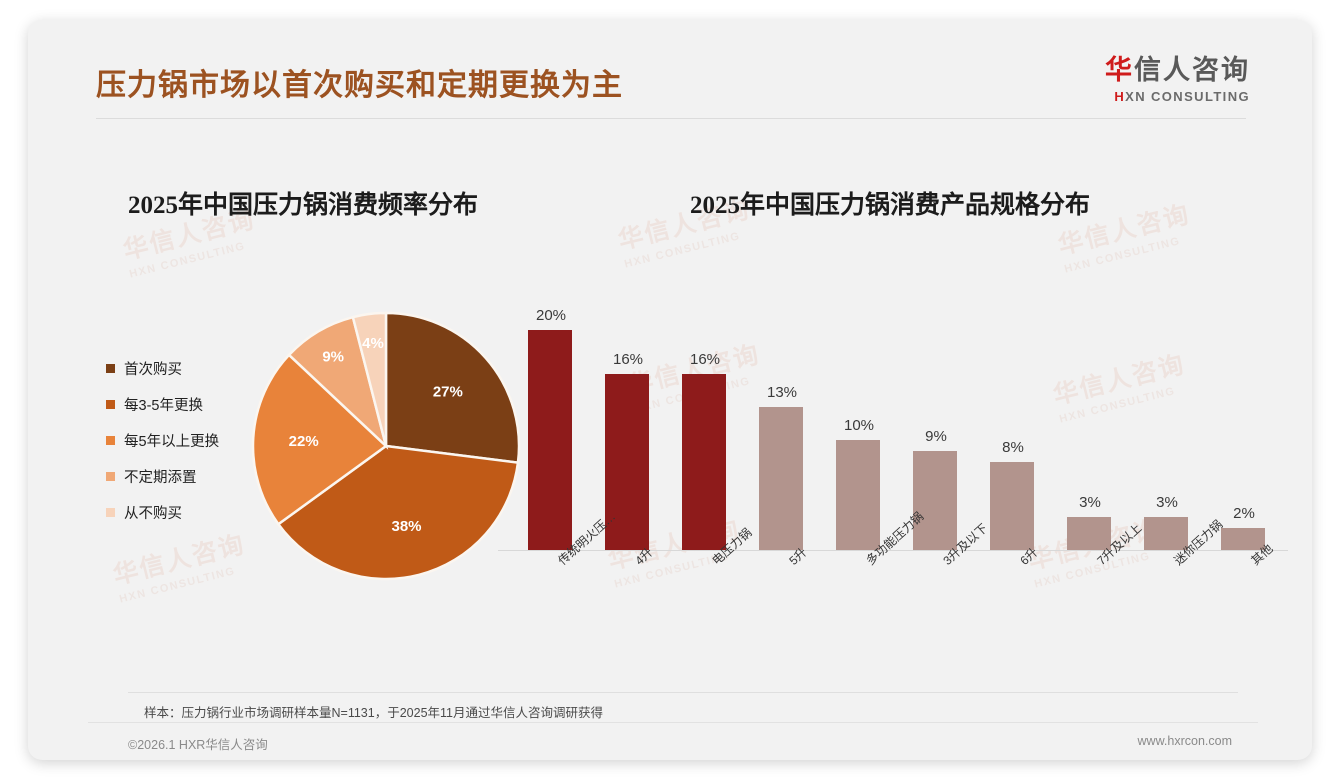  I want to click on pie-slice-value-label: 22%, so click(304, 441).